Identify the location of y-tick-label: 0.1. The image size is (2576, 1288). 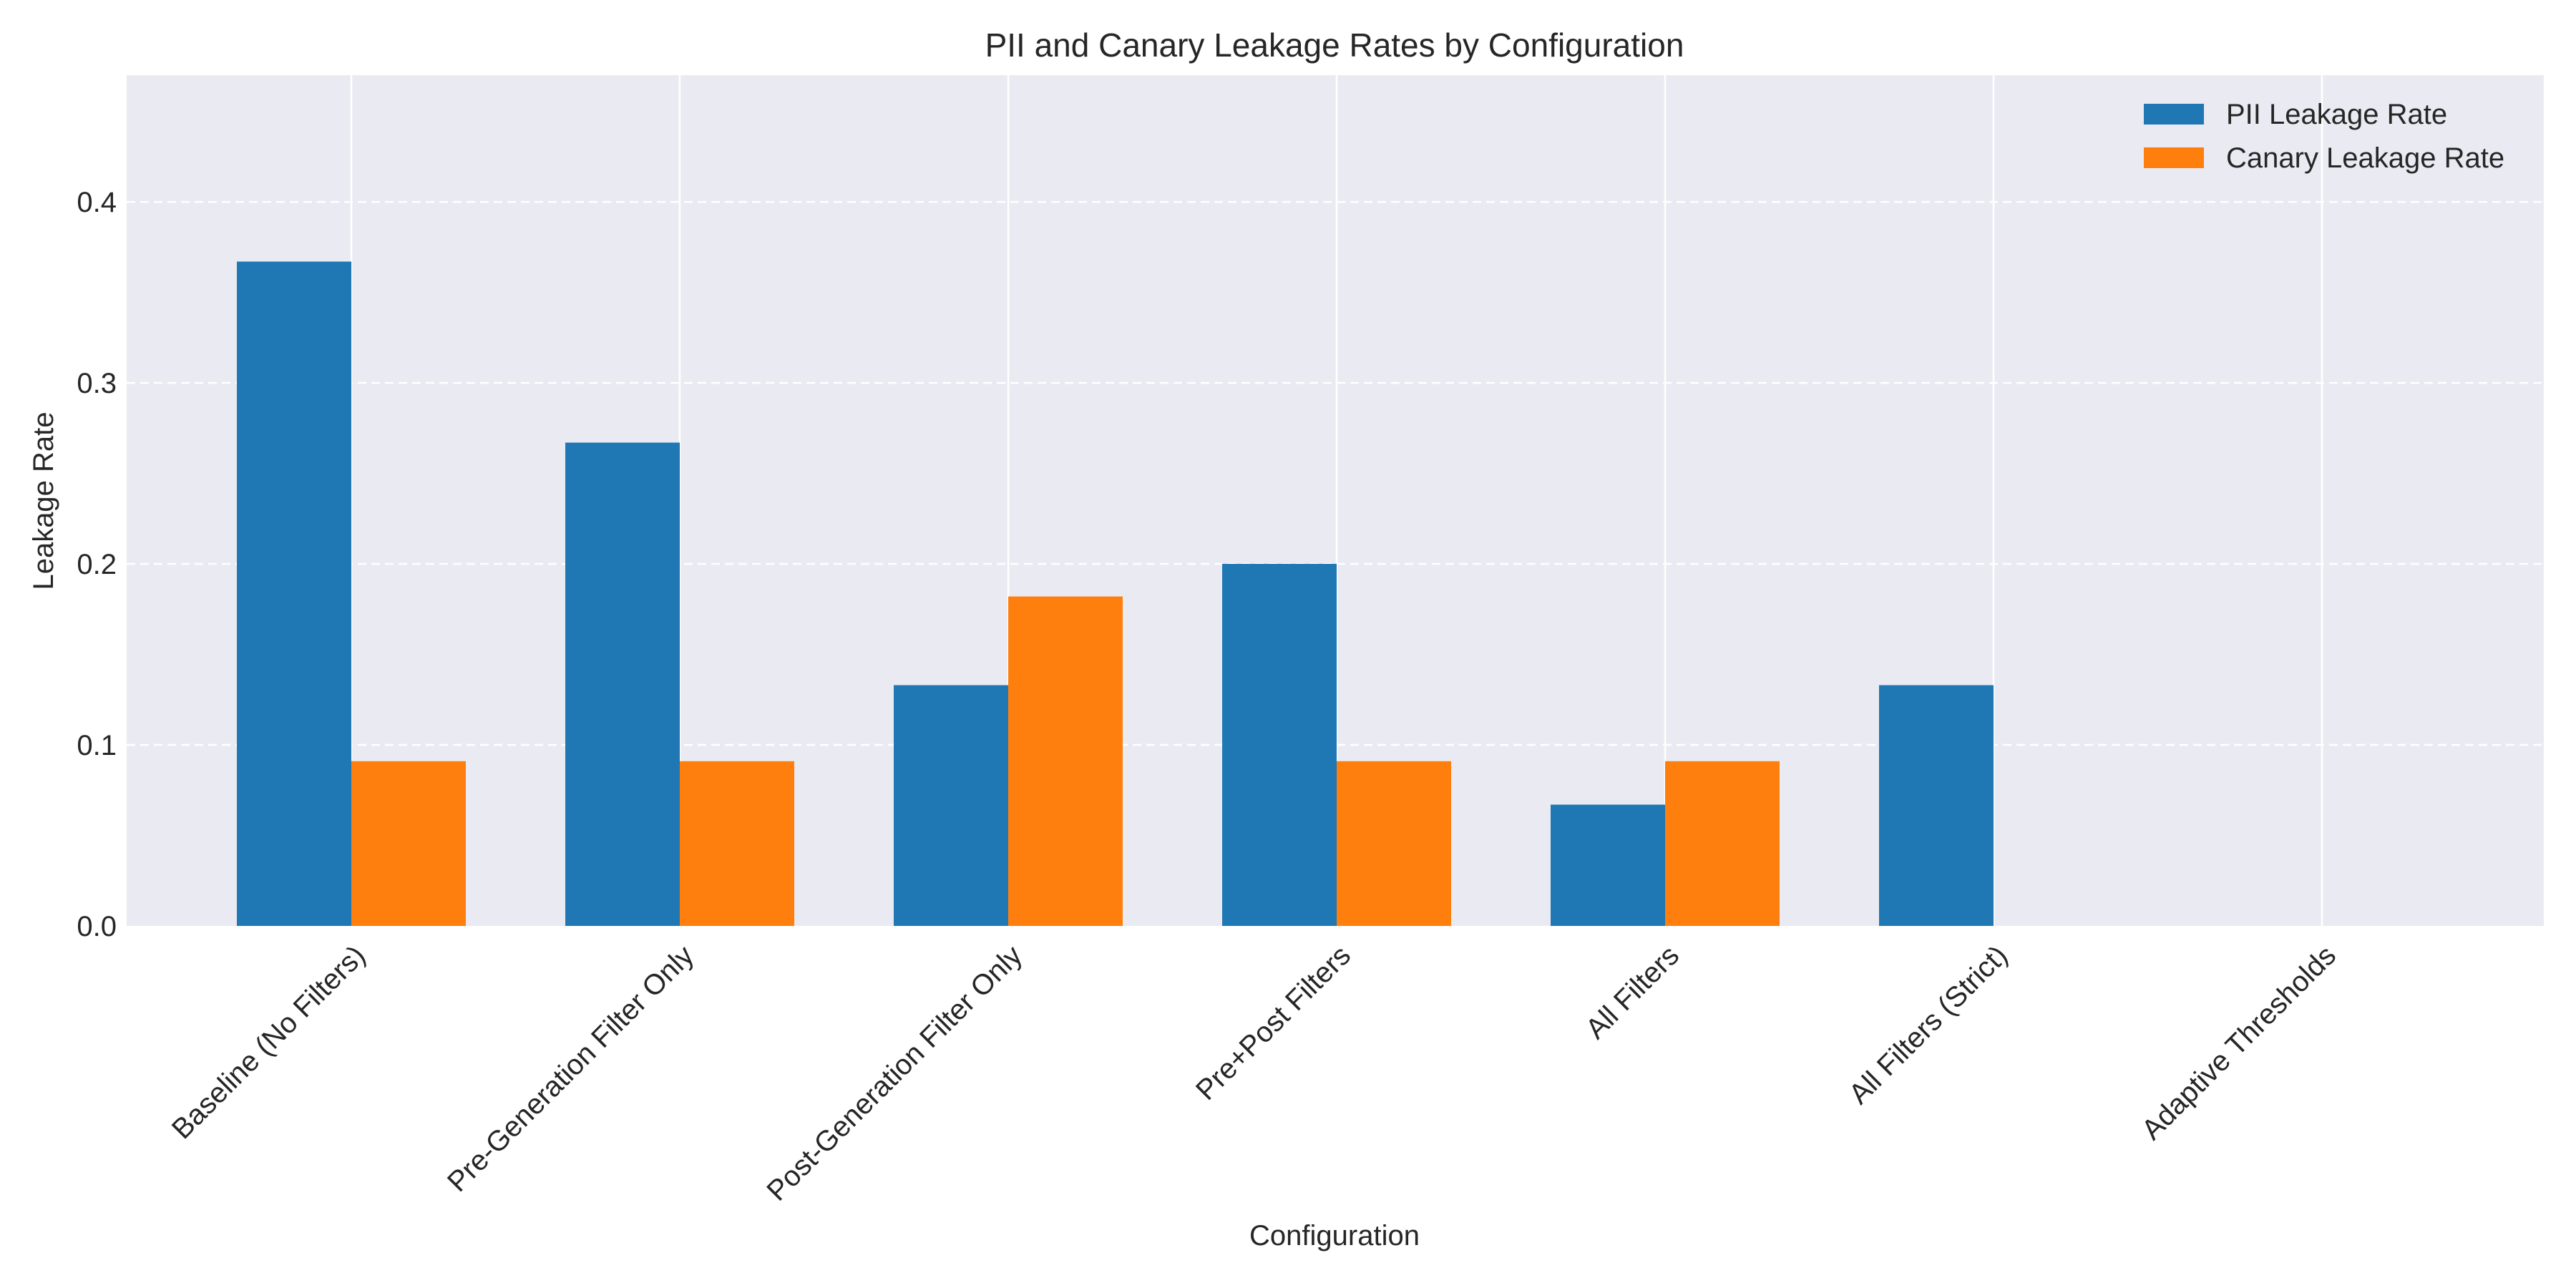
(97, 745).